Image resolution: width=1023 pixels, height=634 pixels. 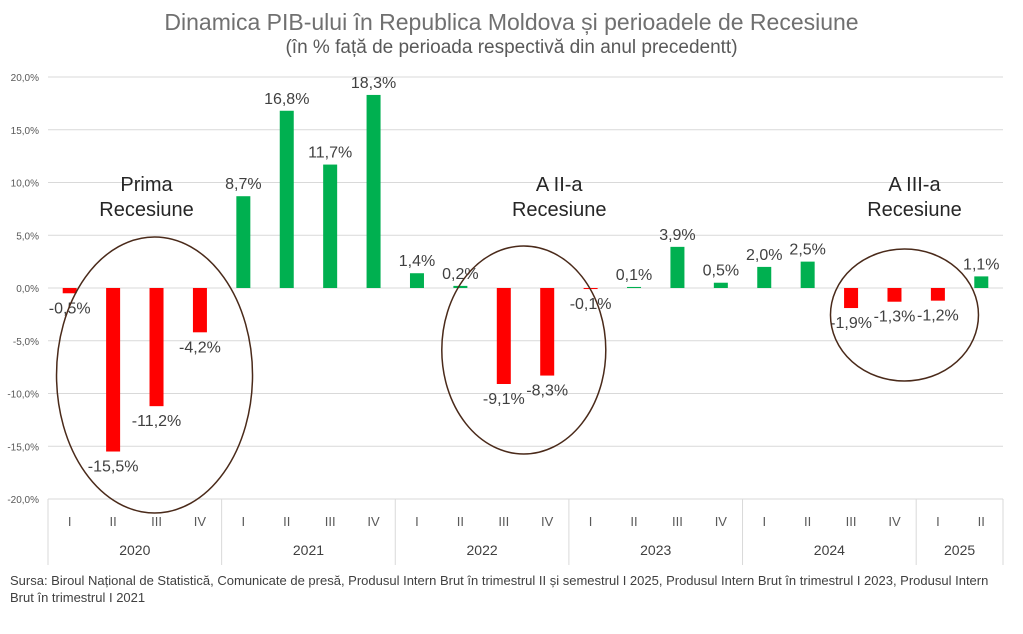 What do you see at coordinates (560, 185) in the screenshot?
I see `recession-label-line1: A II-a` at bounding box center [560, 185].